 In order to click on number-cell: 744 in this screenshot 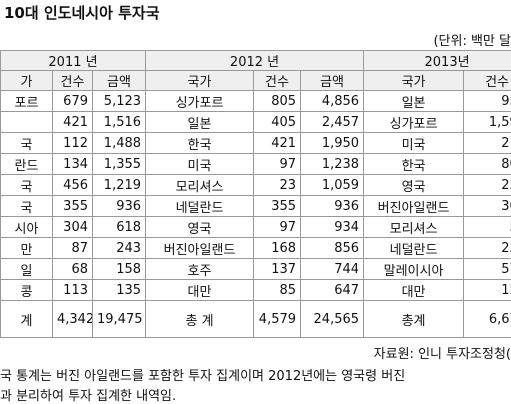, I will do `click(332, 269)`.